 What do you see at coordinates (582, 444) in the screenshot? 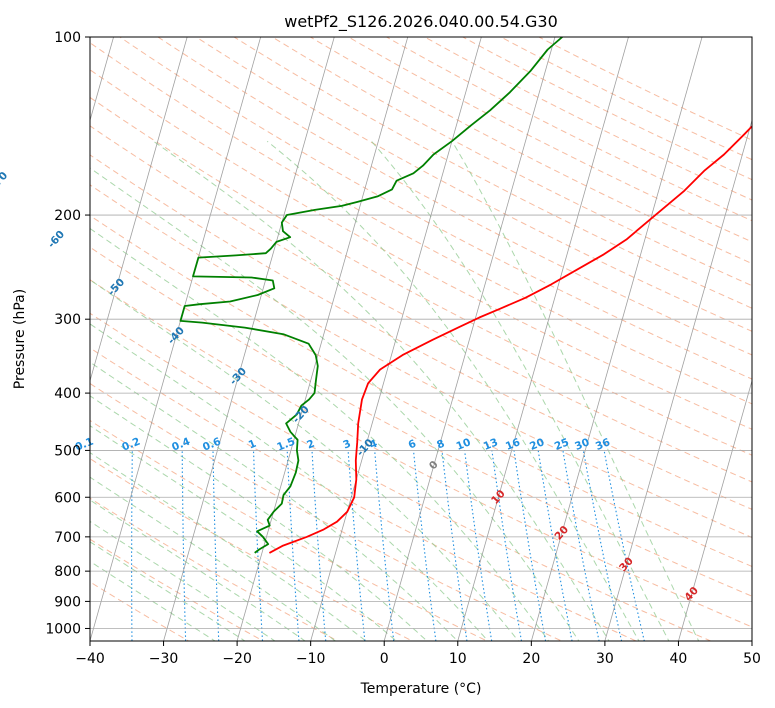
I see `mixing-ratio-label: 30` at bounding box center [582, 444].